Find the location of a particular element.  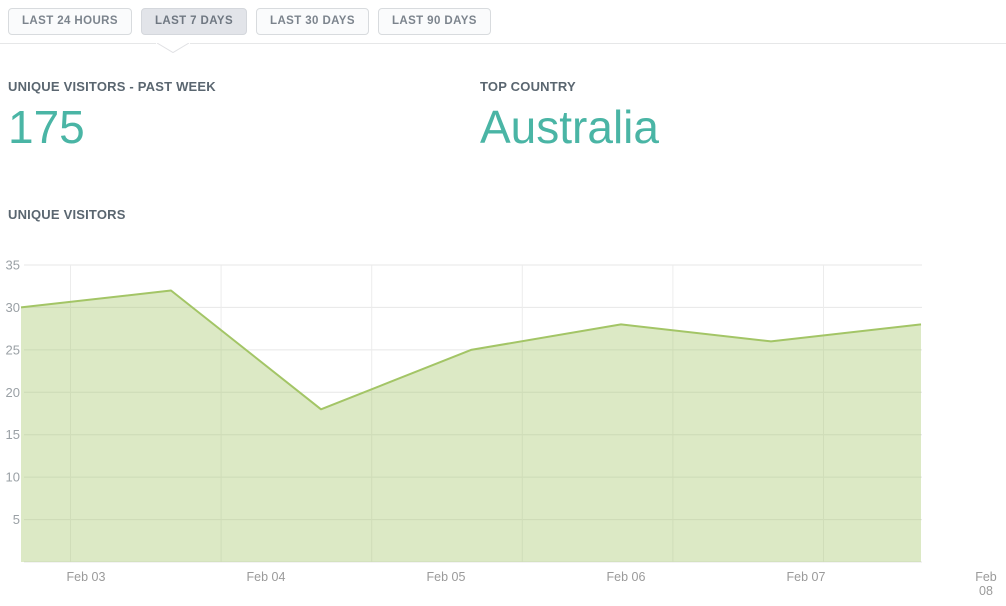

stat-top-country: TOP COUNTRY Australia is located at coordinates (569, 115).